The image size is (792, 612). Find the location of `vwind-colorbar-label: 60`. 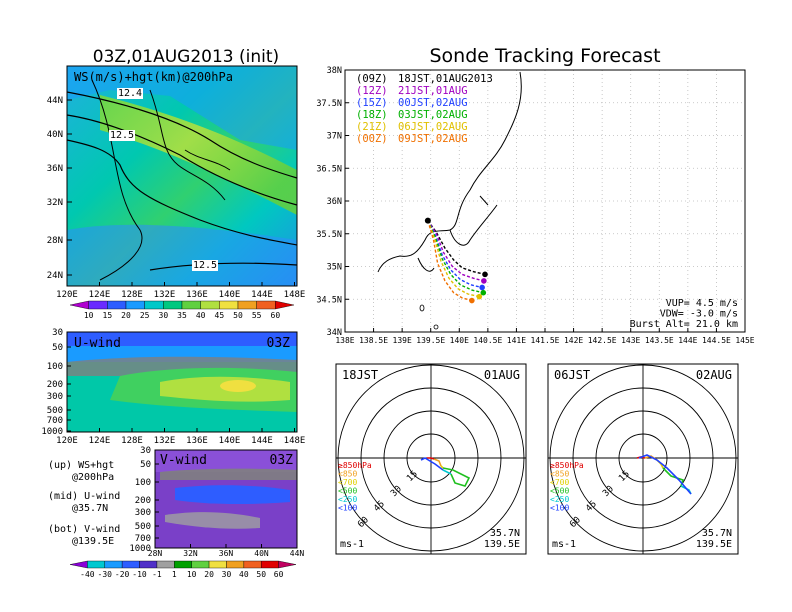

vwind-colorbar-label: 60 is located at coordinates (279, 574).